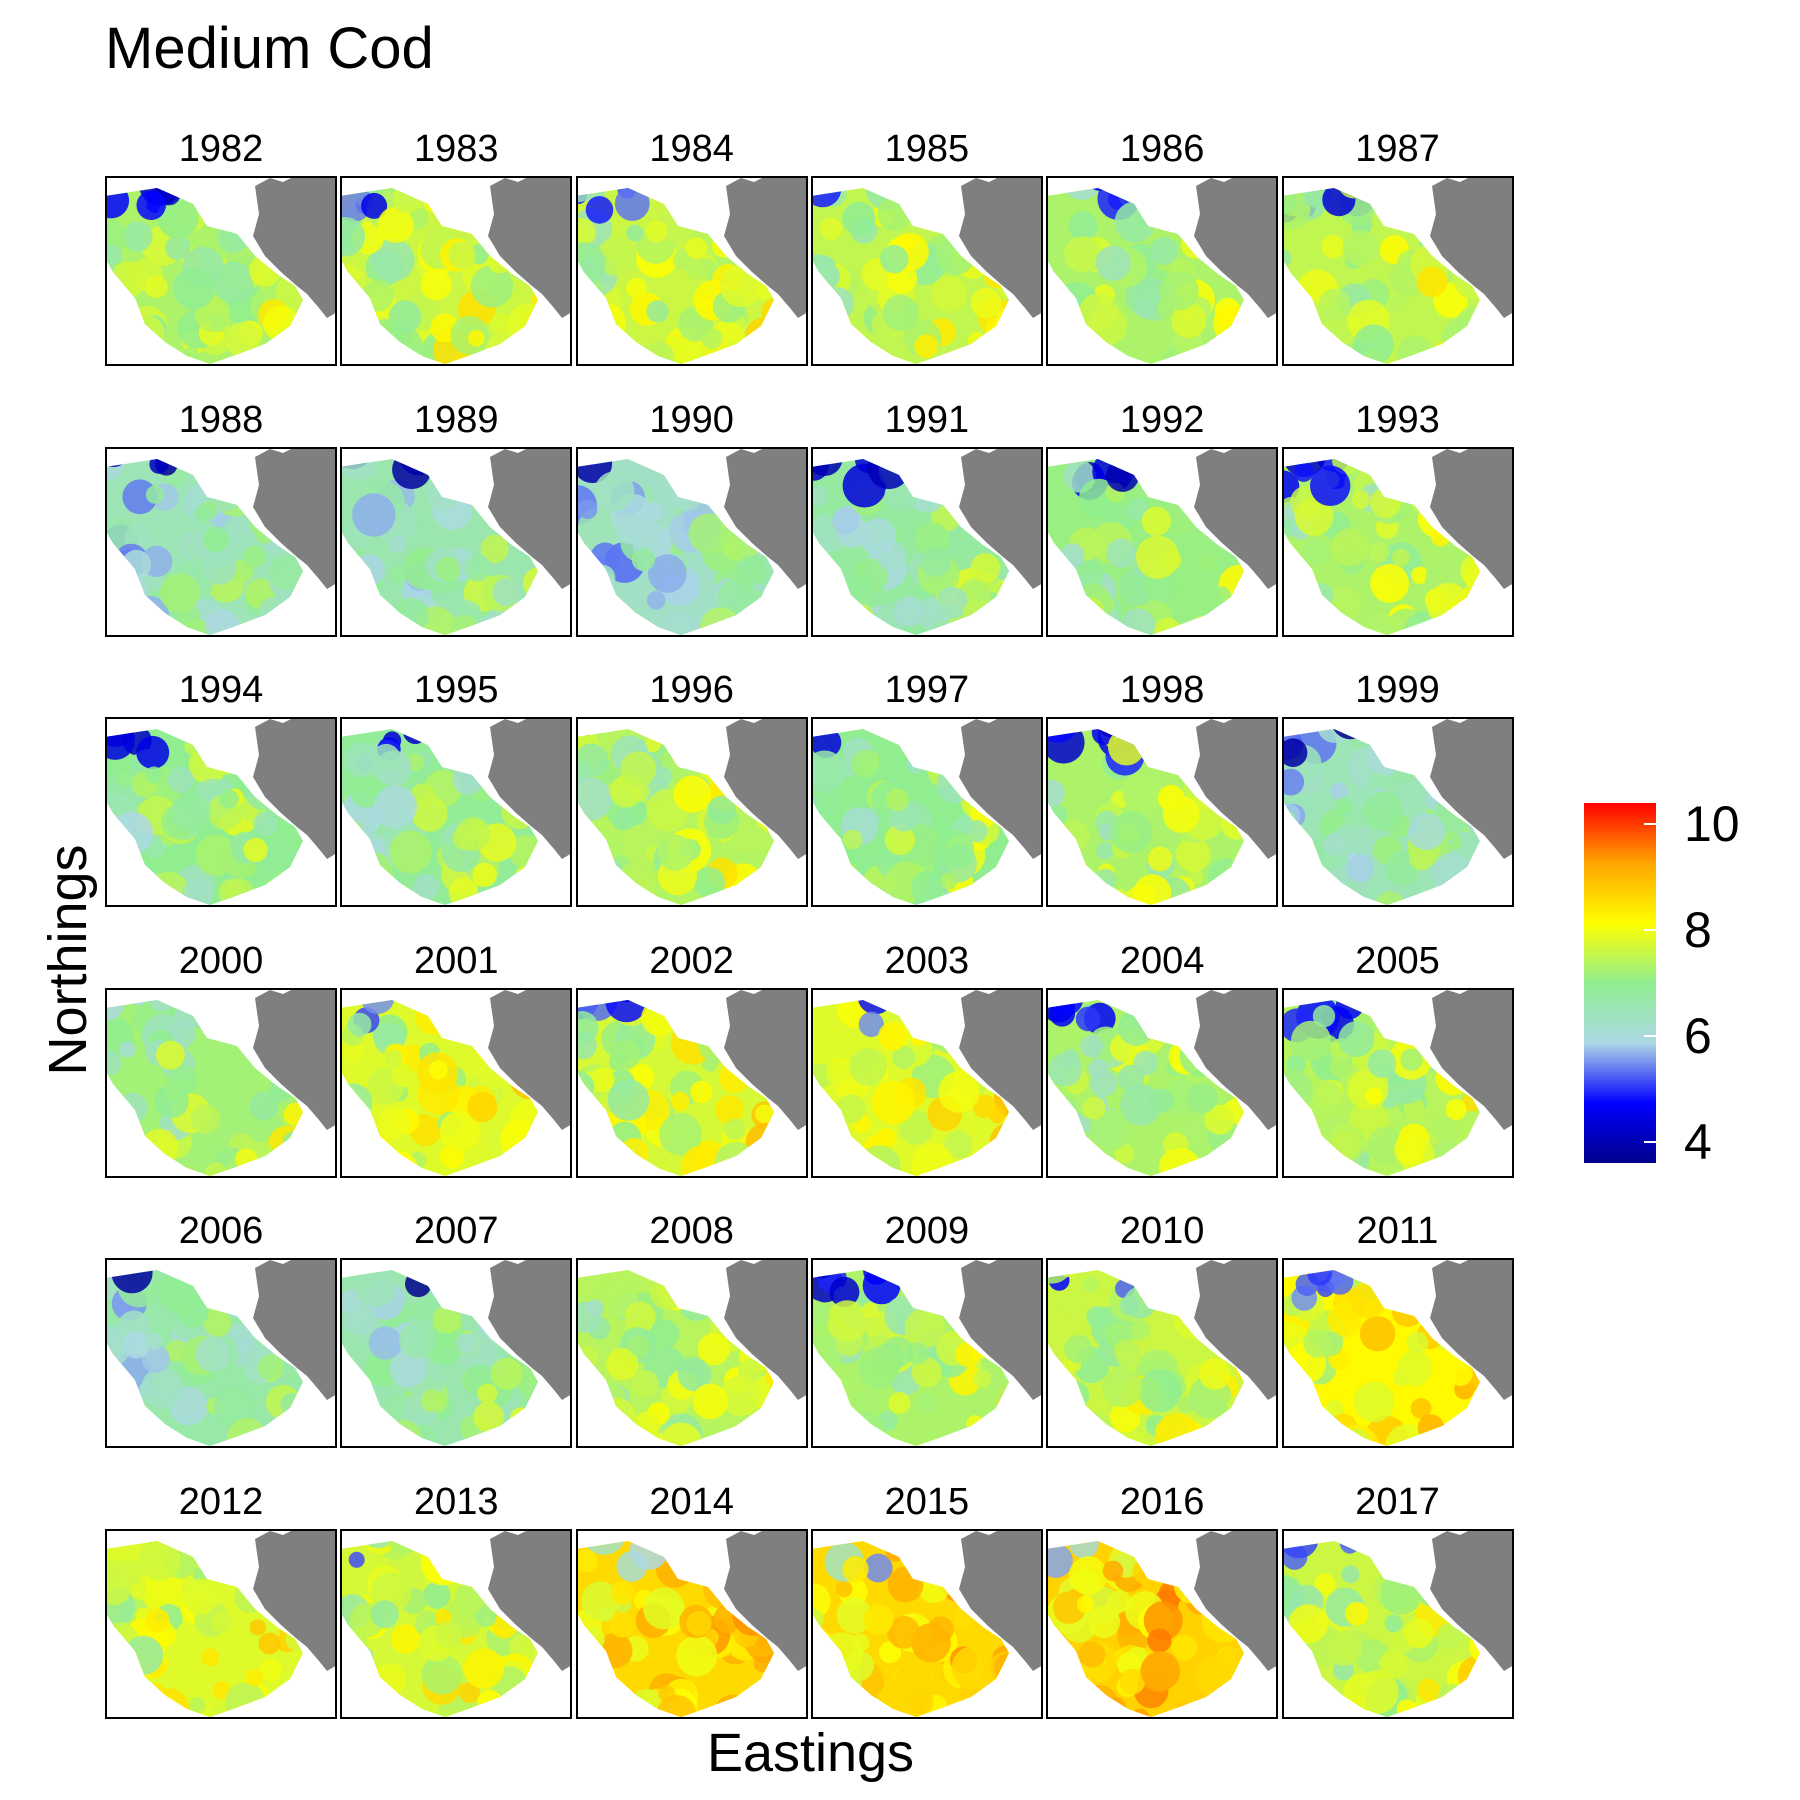  Describe the element at coordinates (221, 960) in the screenshot. I see `facet-strip-label: 2000` at that location.